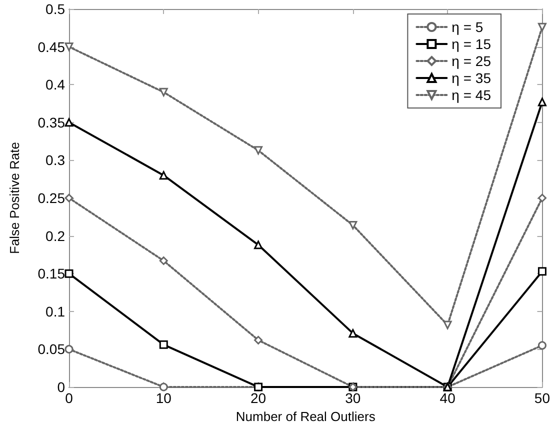 The width and height of the screenshot is (553, 429). What do you see at coordinates (448, 398) in the screenshot?
I see `x-tick-label: 40` at bounding box center [448, 398].